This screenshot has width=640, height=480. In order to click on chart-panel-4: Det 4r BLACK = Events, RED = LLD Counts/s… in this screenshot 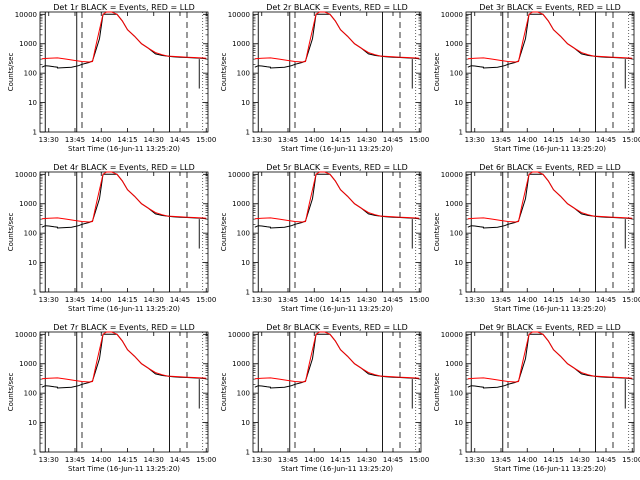, I will do `click(111, 238)`.